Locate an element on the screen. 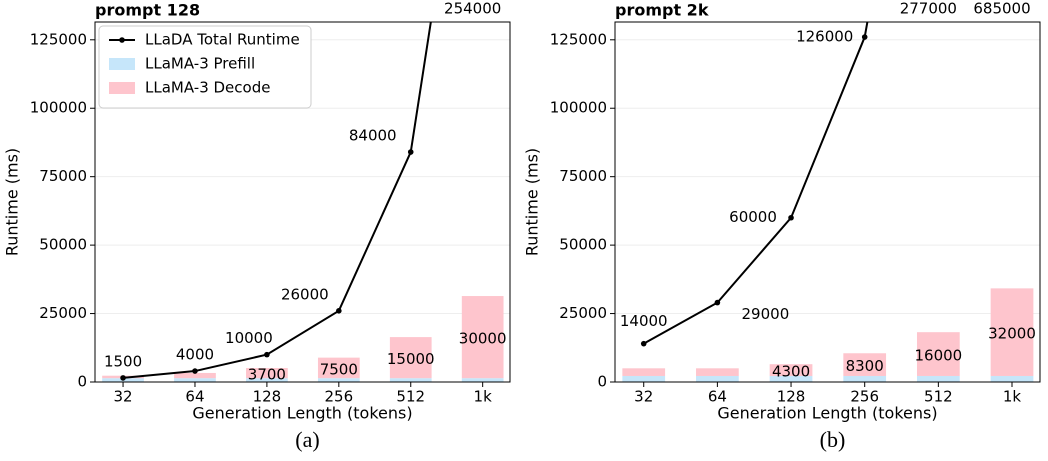 Image resolution: width=1048 pixels, height=461 pixels. line-value-label: 126000 is located at coordinates (824, 37).